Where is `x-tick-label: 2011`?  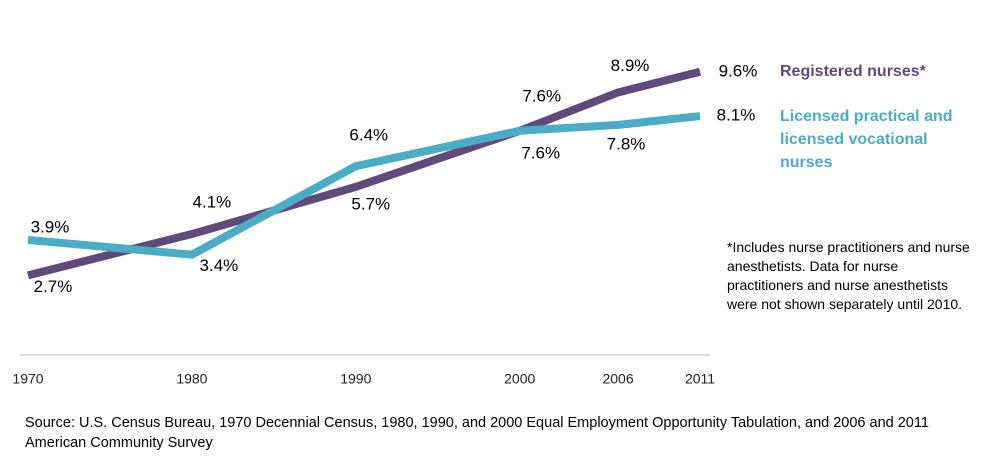 x-tick-label: 2011 is located at coordinates (700, 379).